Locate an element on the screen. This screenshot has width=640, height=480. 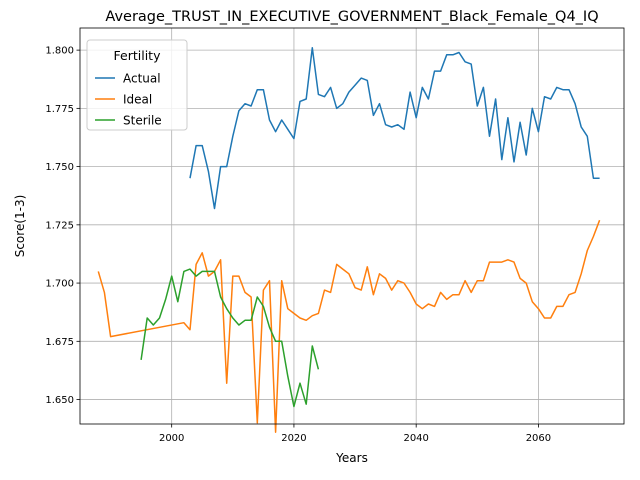
series-line-sterile is located at coordinates (230, 338).